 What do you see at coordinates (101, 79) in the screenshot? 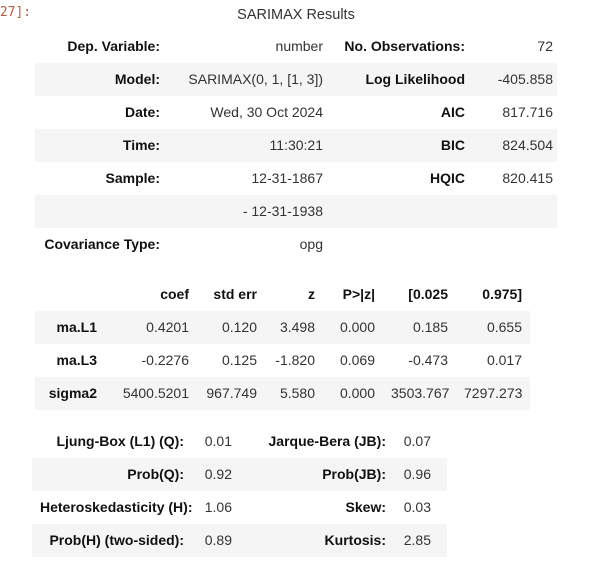
I see `row-label: Model:` at bounding box center [101, 79].